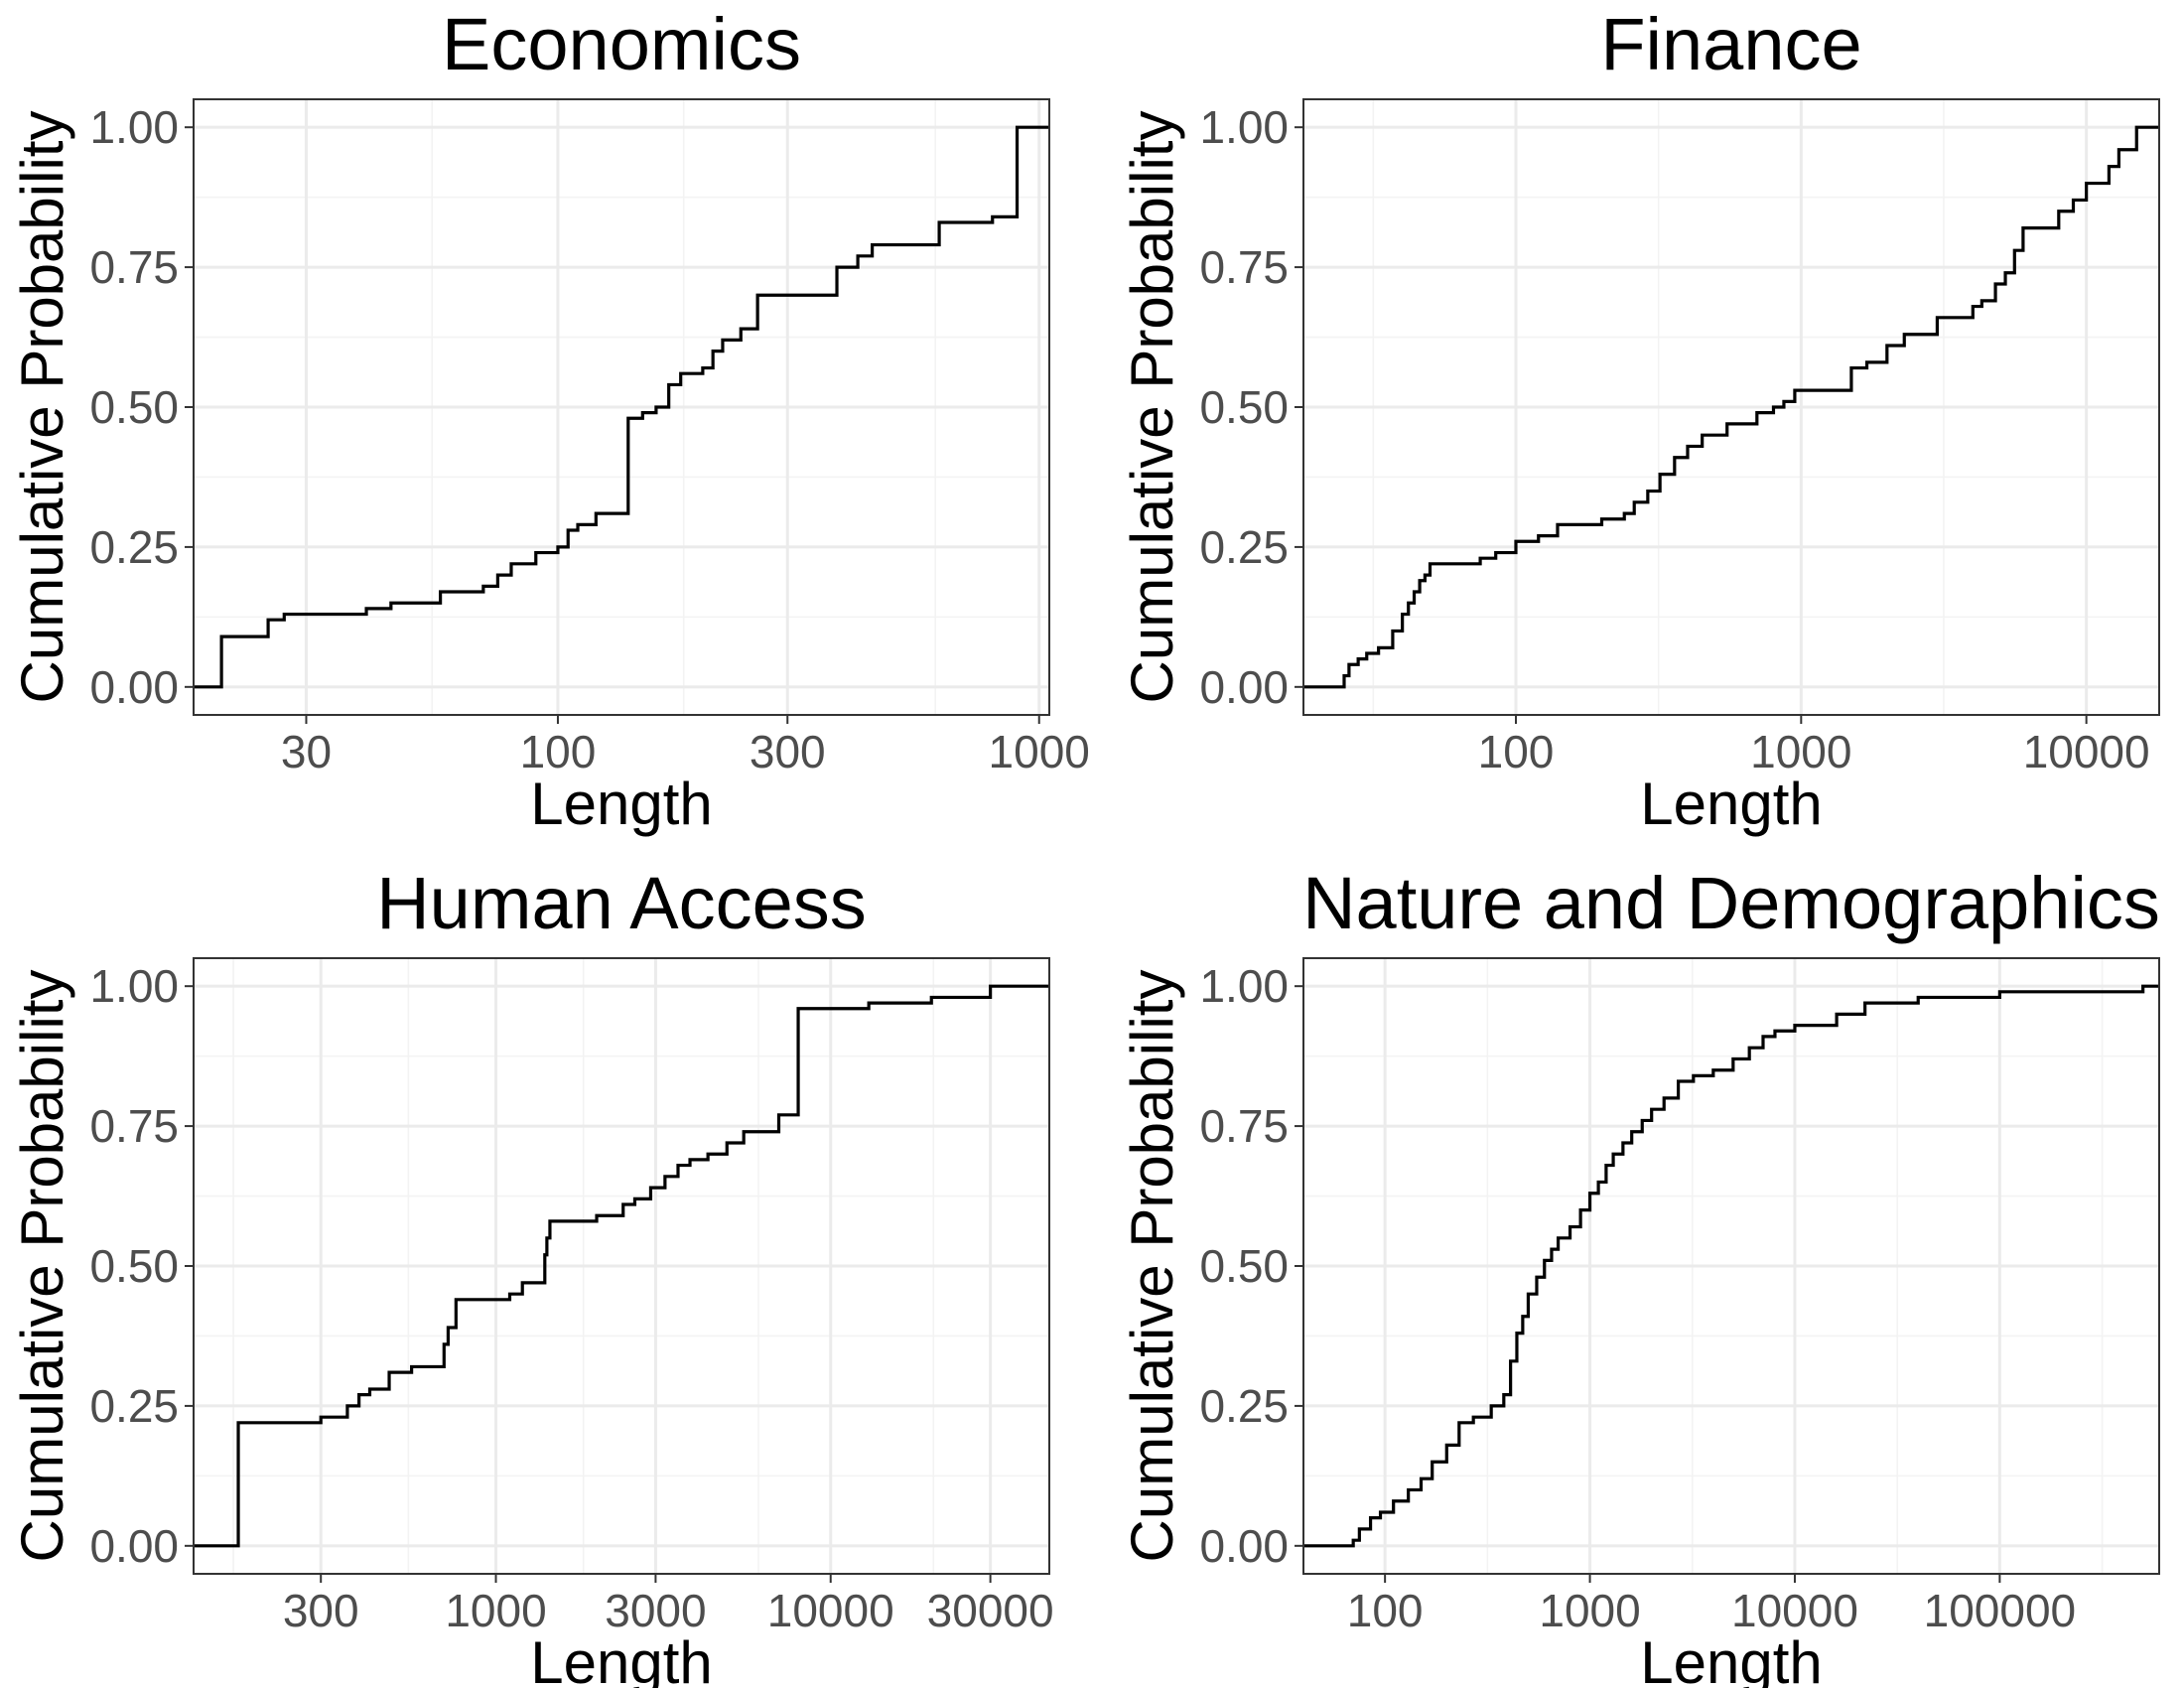 This screenshot has height=1688, width=2184. What do you see at coordinates (621, 44) in the screenshot?
I see `panel-title: Economics` at bounding box center [621, 44].